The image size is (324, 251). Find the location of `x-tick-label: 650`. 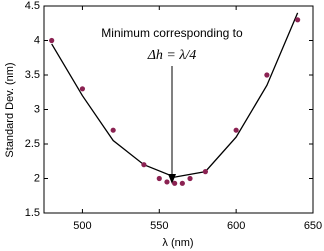

x-tick-label: 650 is located at coordinates (313, 226).